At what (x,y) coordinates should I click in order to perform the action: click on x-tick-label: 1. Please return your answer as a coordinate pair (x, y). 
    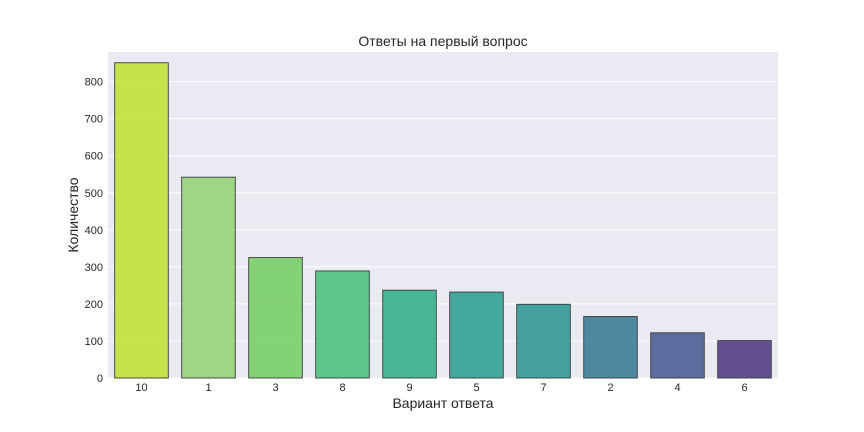
    Looking at the image, I should click on (208, 388).